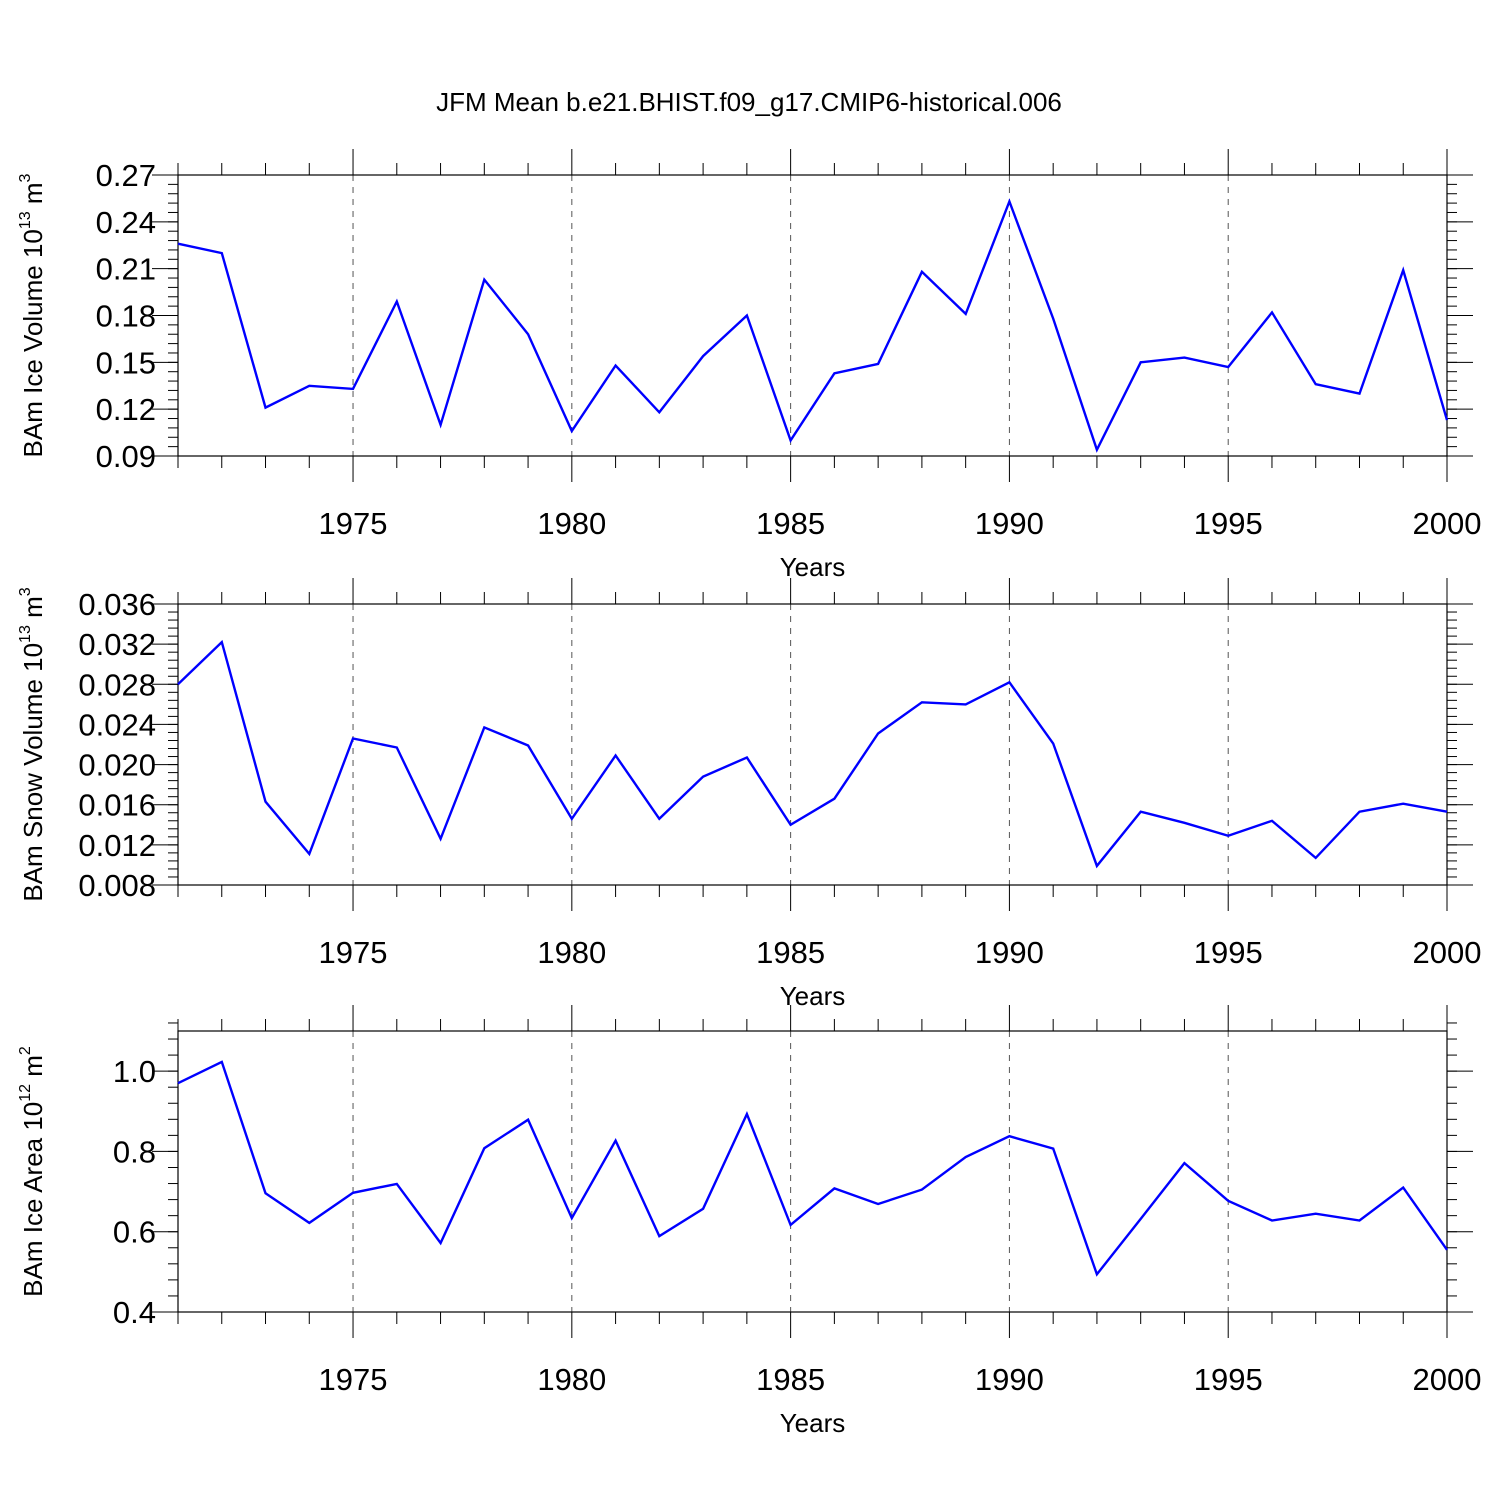 This screenshot has width=1500, height=1500. I want to click on ice-area-xtick-label: 1995, so click(1228, 1379).